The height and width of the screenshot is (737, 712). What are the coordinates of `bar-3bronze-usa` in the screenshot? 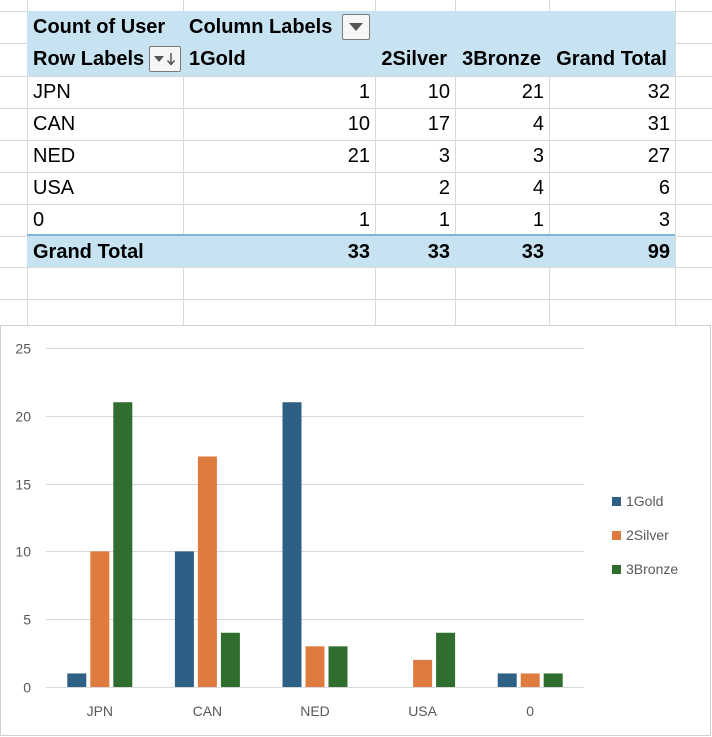 It's located at (446, 659).